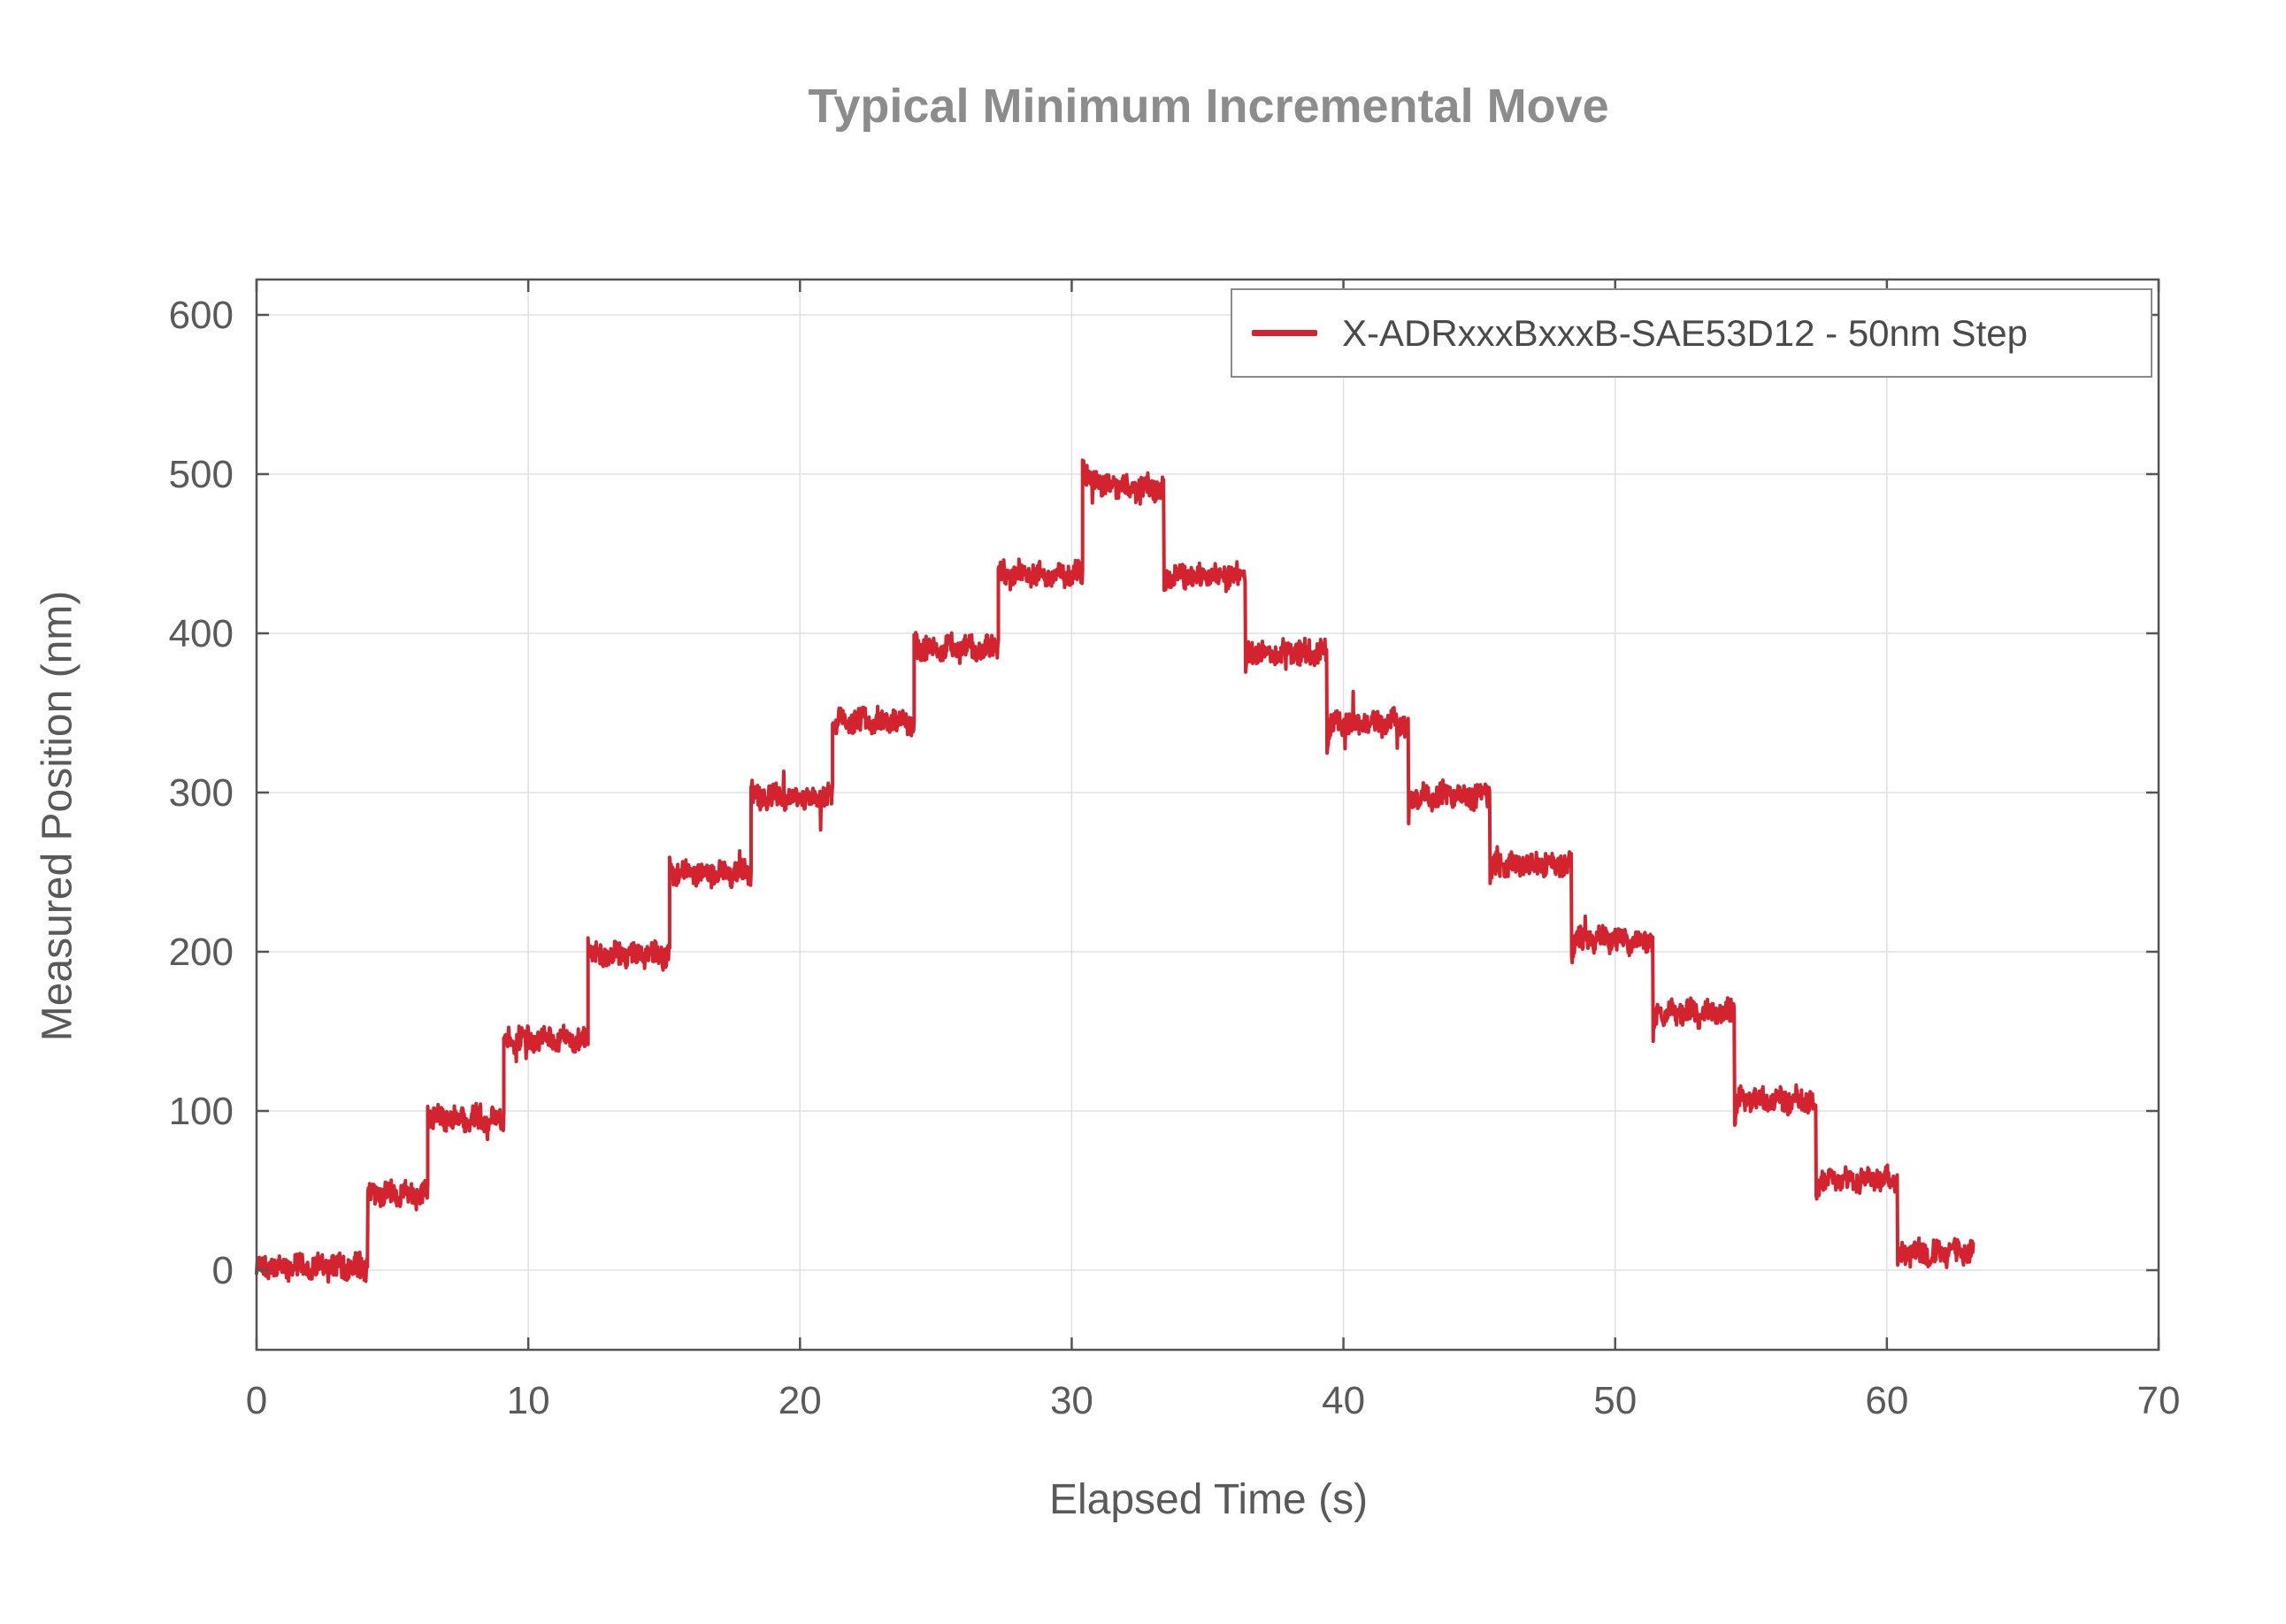 This screenshot has width=2286, height=1624. Describe the element at coordinates (201, 1111) in the screenshot. I see `y-tick-label: 100` at that location.